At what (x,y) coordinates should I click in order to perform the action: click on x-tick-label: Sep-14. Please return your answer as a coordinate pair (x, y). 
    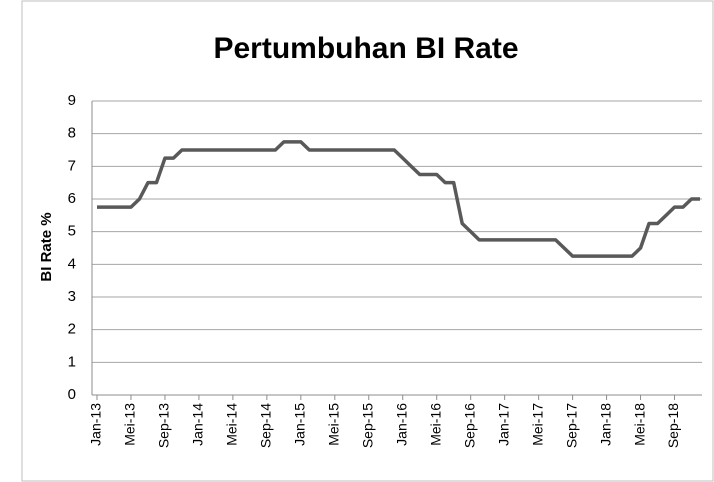
    Looking at the image, I should click on (266, 425).